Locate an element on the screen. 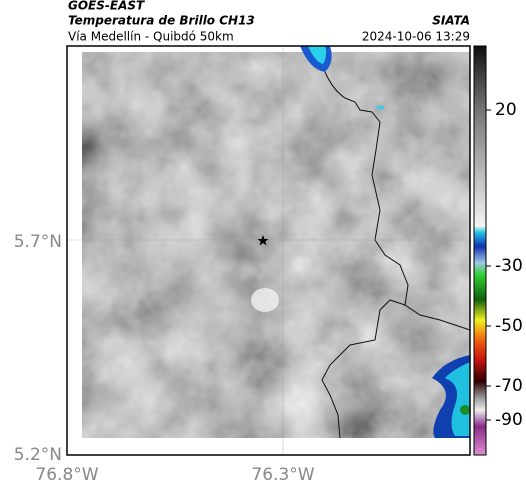 This screenshot has width=526, height=491. colorbar-tick-label: -50 is located at coordinates (509, 326).